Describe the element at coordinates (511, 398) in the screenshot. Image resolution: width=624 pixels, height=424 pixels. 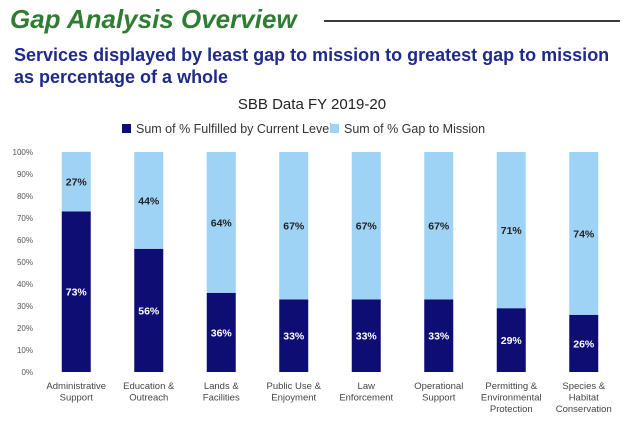
I see `x-tick-label: Permitting & Environmental Protection` at that location.